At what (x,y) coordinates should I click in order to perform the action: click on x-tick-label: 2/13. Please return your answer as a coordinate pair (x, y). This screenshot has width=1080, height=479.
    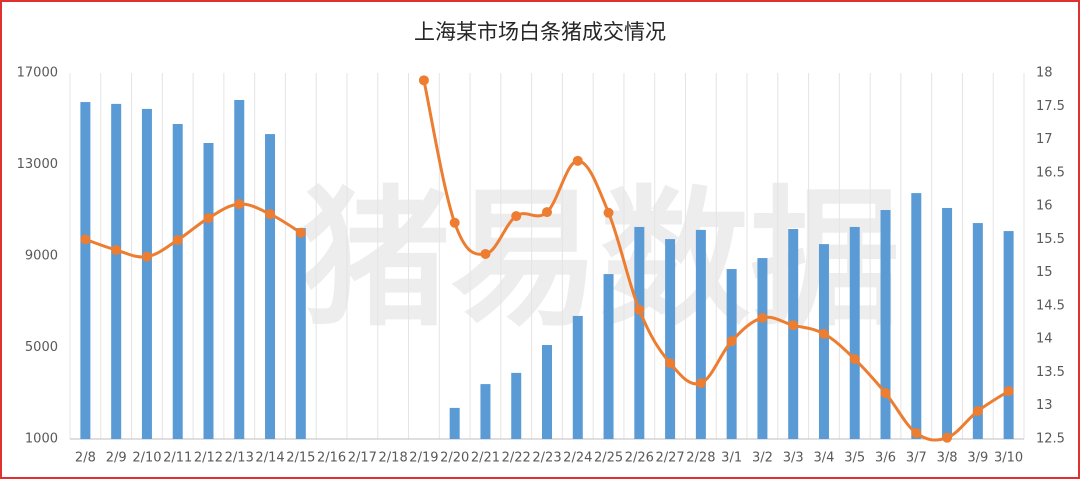
    Looking at the image, I should click on (239, 458).